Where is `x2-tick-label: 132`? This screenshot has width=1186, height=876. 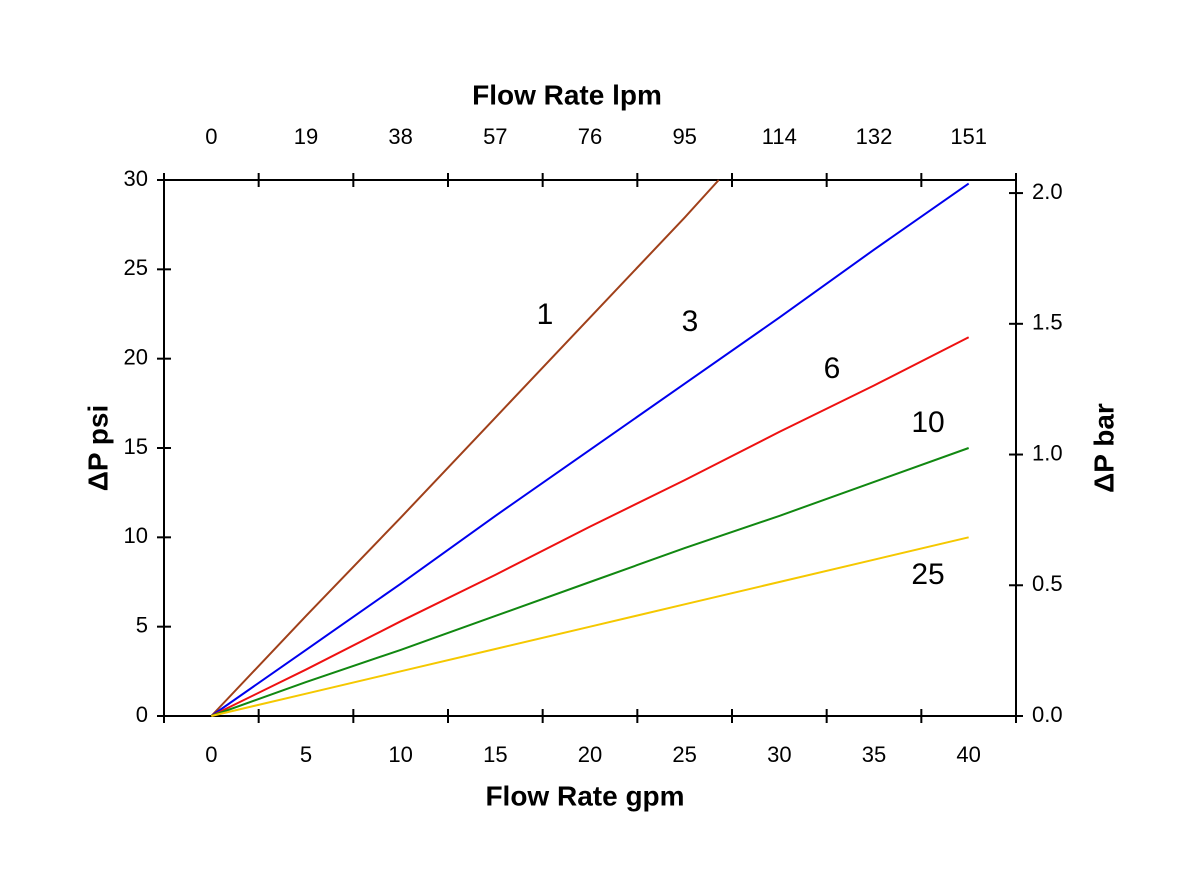
x2-tick-label: 132 is located at coordinates (874, 136).